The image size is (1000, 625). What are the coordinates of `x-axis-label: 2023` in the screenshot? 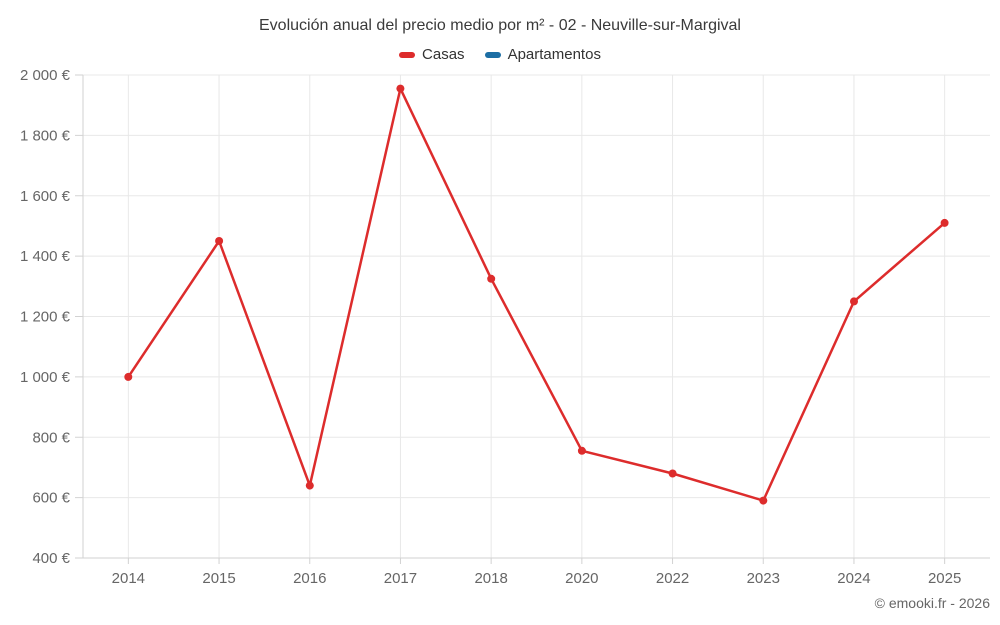 It's located at (763, 578).